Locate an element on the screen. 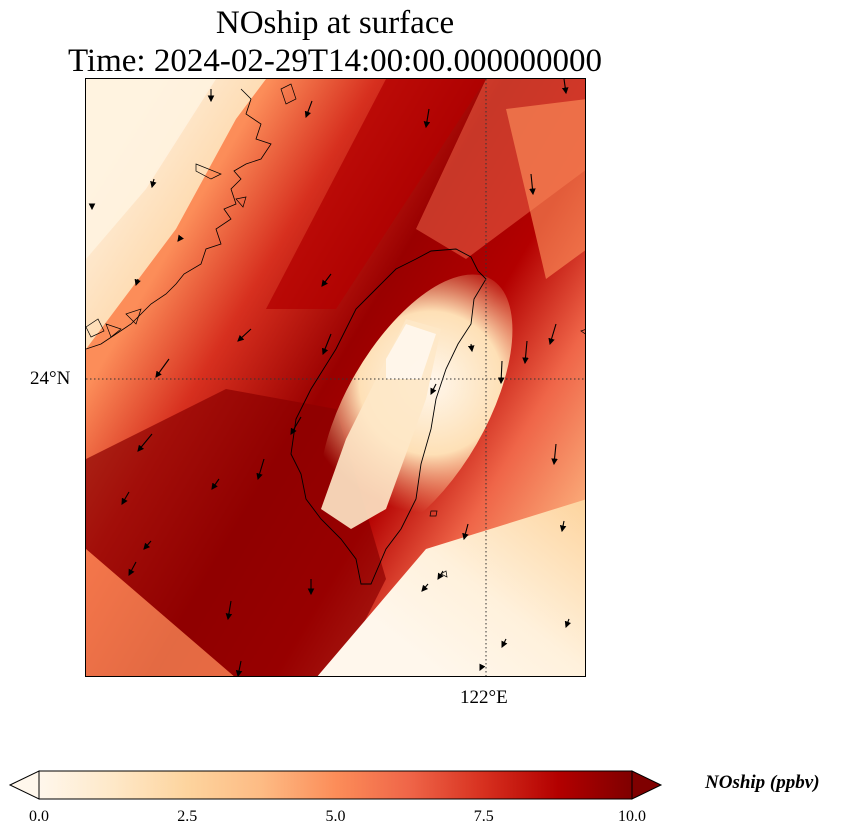 The image size is (842, 836). taiwan-coastline is located at coordinates (388, 416).